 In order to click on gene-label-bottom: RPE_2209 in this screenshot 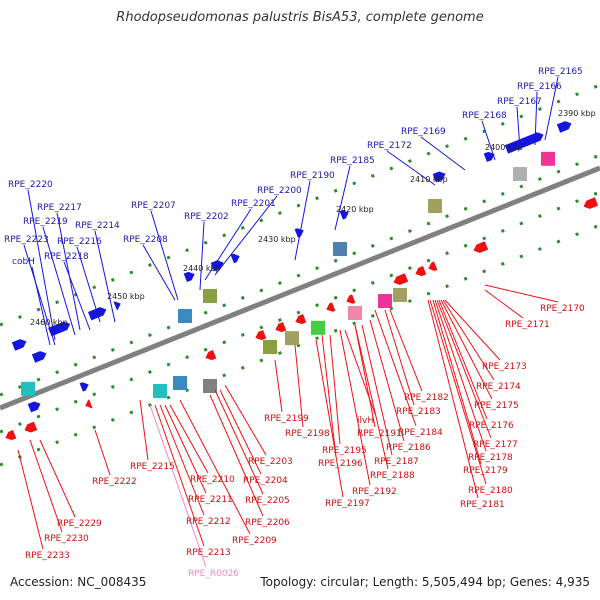, I will do `click(254, 541)`.